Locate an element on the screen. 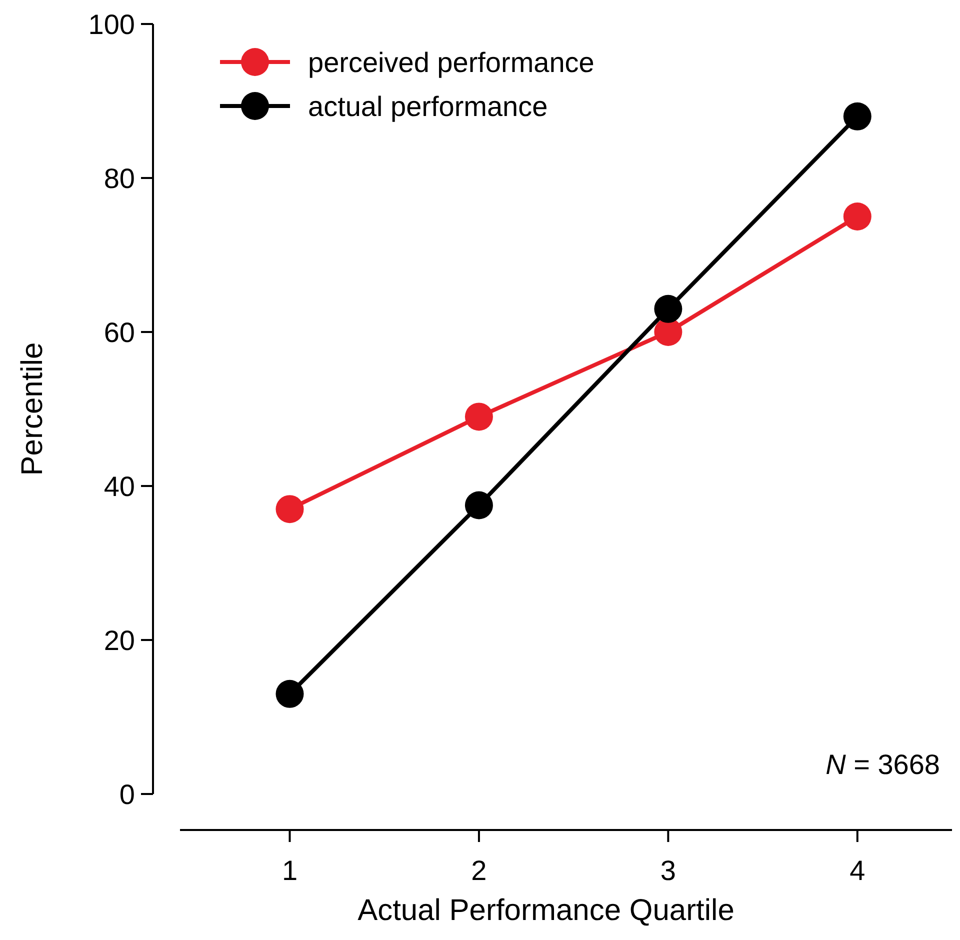  y-tick-label: 80 is located at coordinates (119, 178).